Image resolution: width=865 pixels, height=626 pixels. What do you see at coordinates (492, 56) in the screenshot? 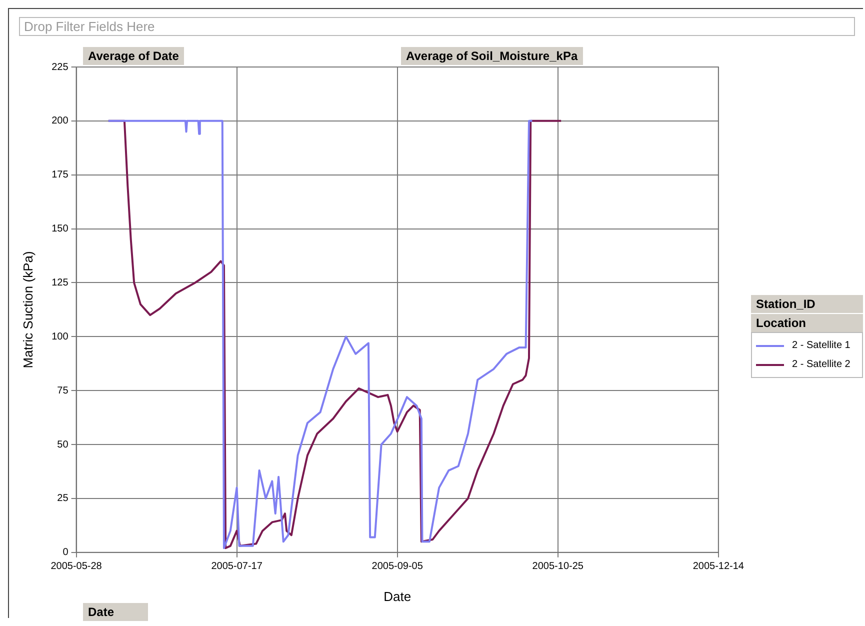
I see `text: Average of Soil_Moisture_kPa` at bounding box center [492, 56].